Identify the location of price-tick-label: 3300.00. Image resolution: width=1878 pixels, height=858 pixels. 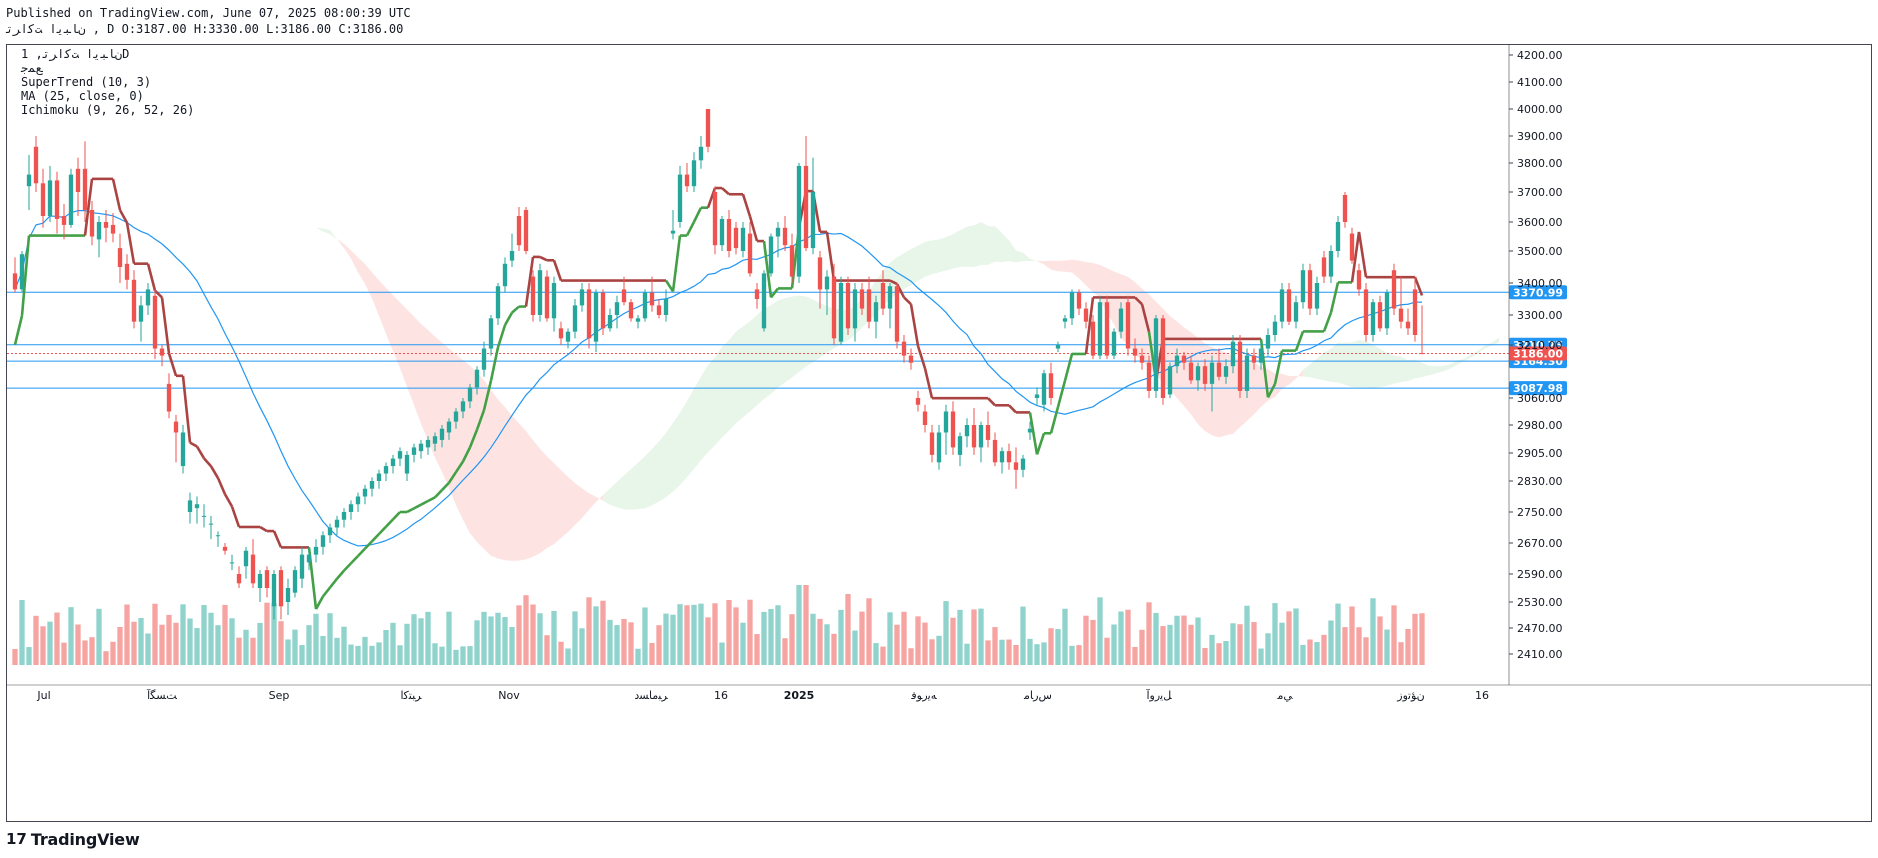
(1540, 315).